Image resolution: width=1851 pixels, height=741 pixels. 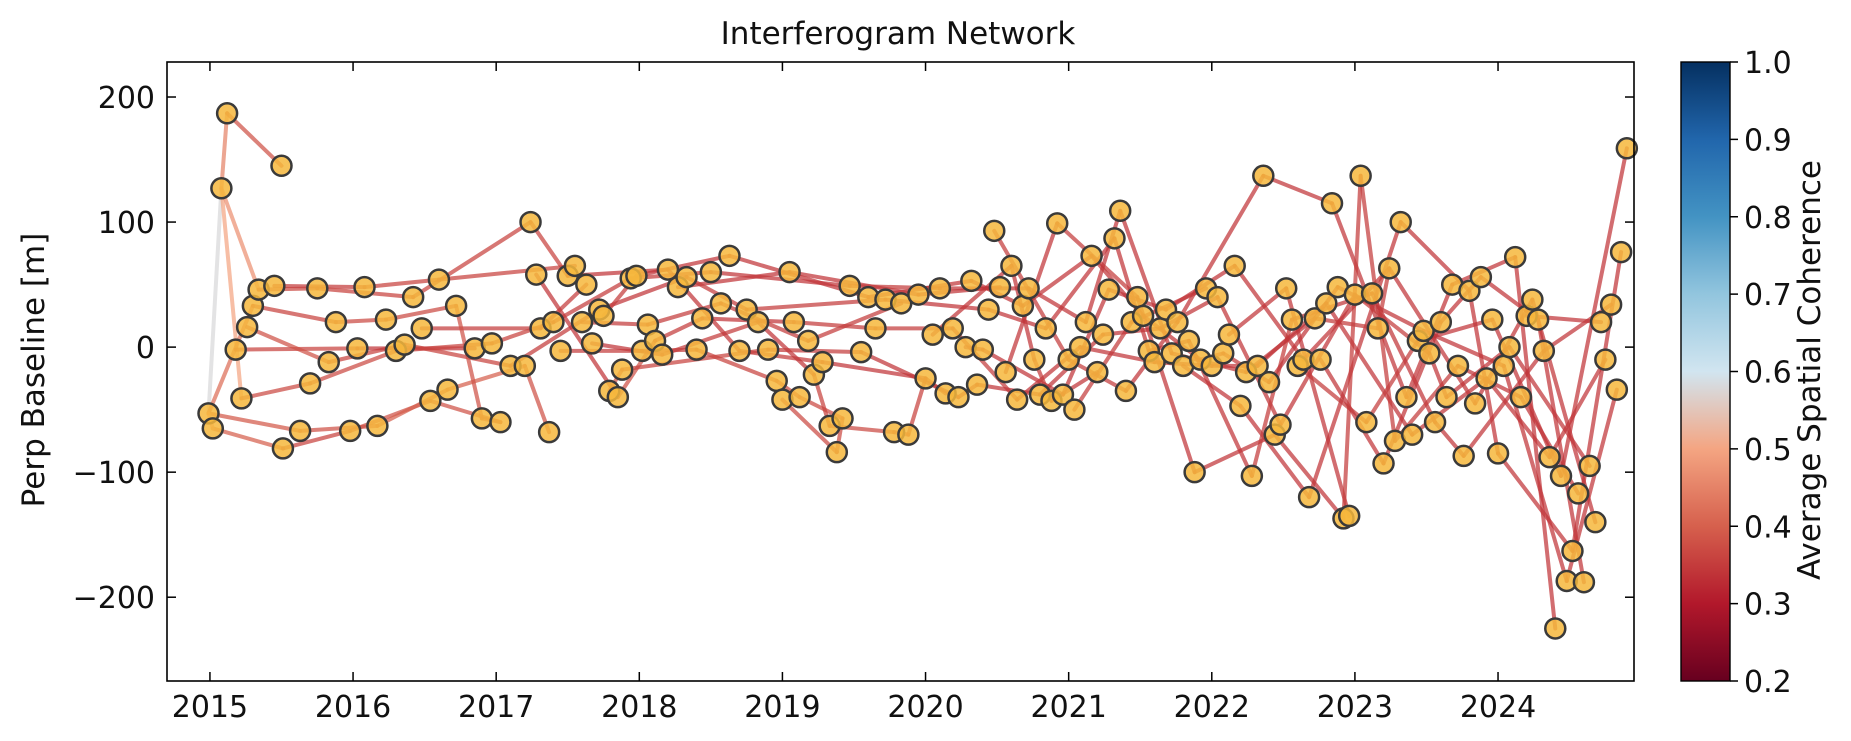 What do you see at coordinates (898, 34) in the screenshot?
I see `chart-title: Interferogram Network` at bounding box center [898, 34].